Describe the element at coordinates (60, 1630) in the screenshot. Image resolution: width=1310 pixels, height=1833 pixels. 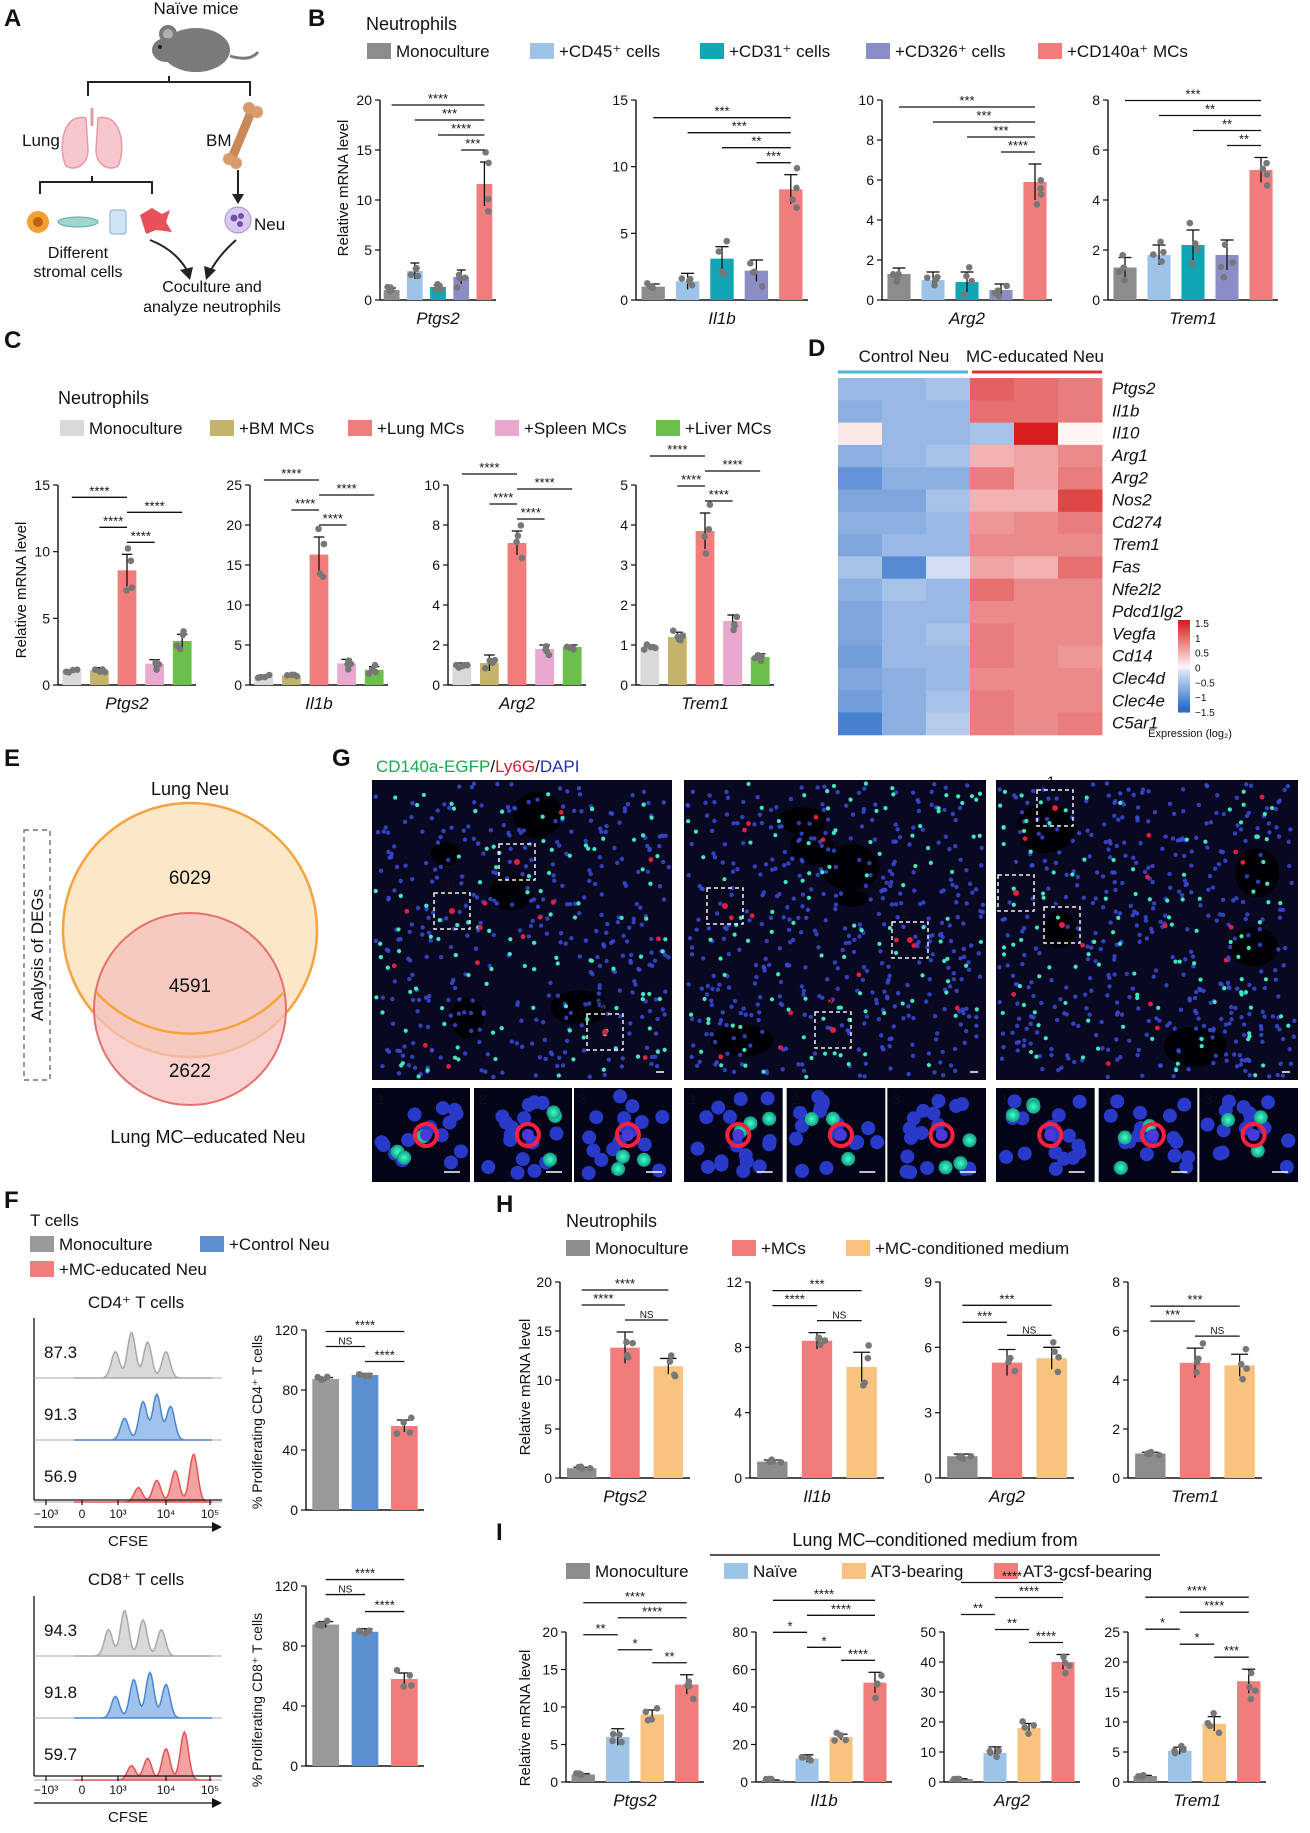
I see `hist-percent: 94.3` at that location.